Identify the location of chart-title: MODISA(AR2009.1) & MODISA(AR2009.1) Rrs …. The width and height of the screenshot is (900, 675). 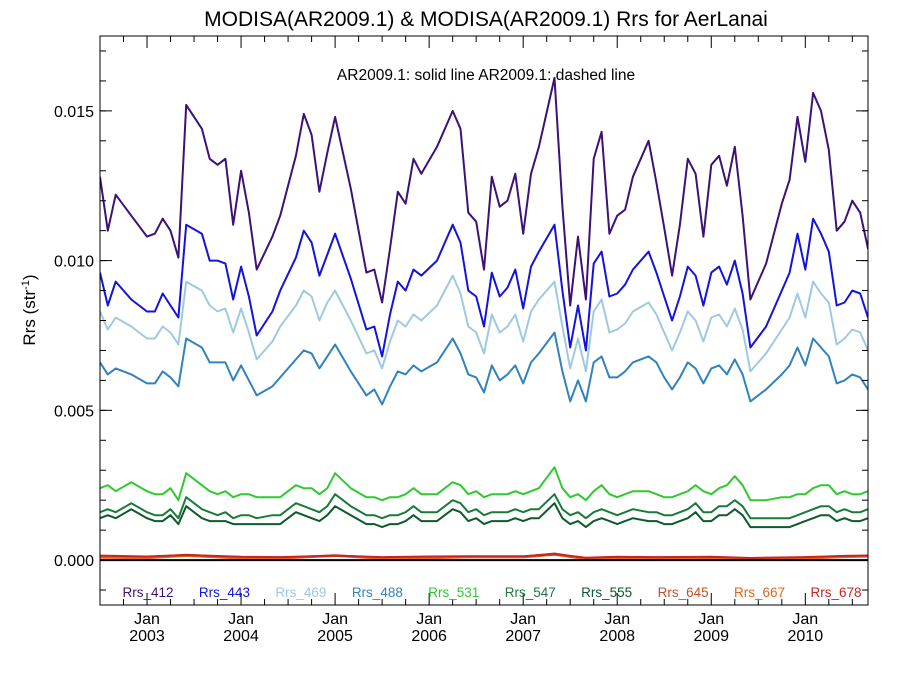
(486, 19).